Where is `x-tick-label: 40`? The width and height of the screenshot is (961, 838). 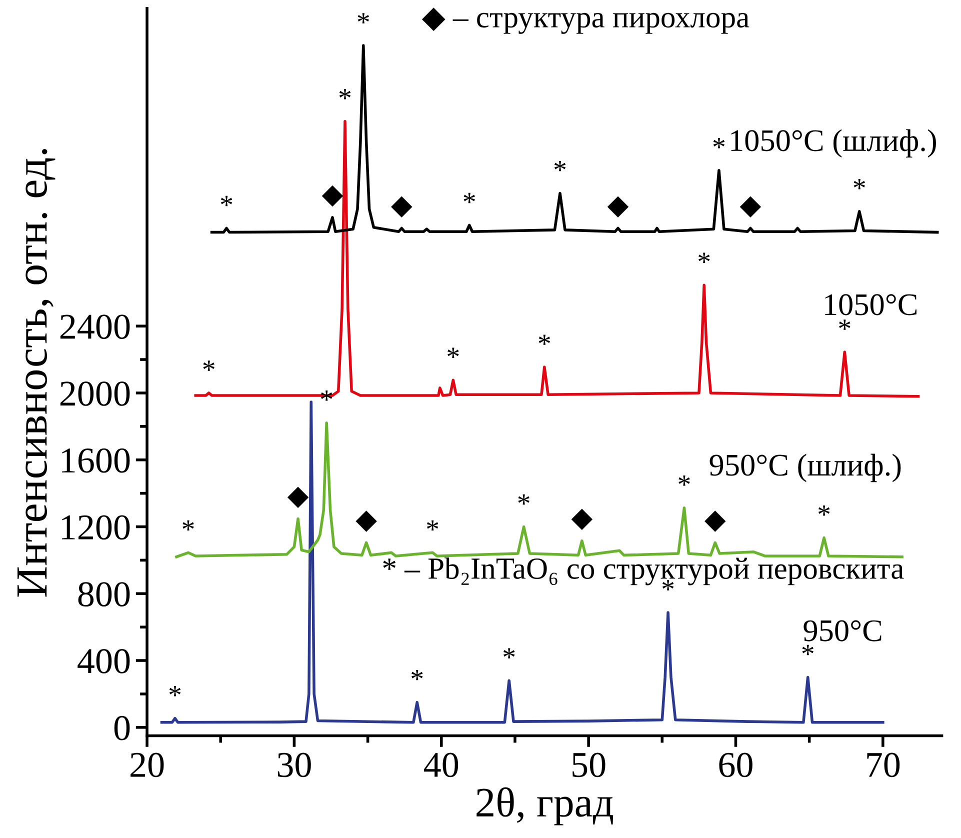 x-tick-label: 40 is located at coordinates (441, 765).